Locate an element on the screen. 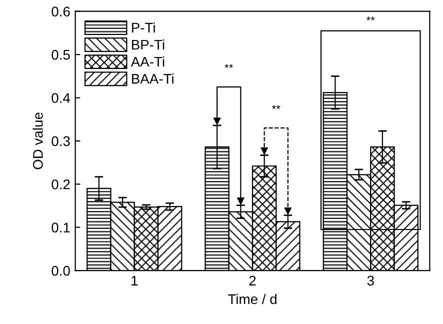 The height and width of the screenshot is (324, 443). legend-label: AA-Ti is located at coordinates (147, 61).